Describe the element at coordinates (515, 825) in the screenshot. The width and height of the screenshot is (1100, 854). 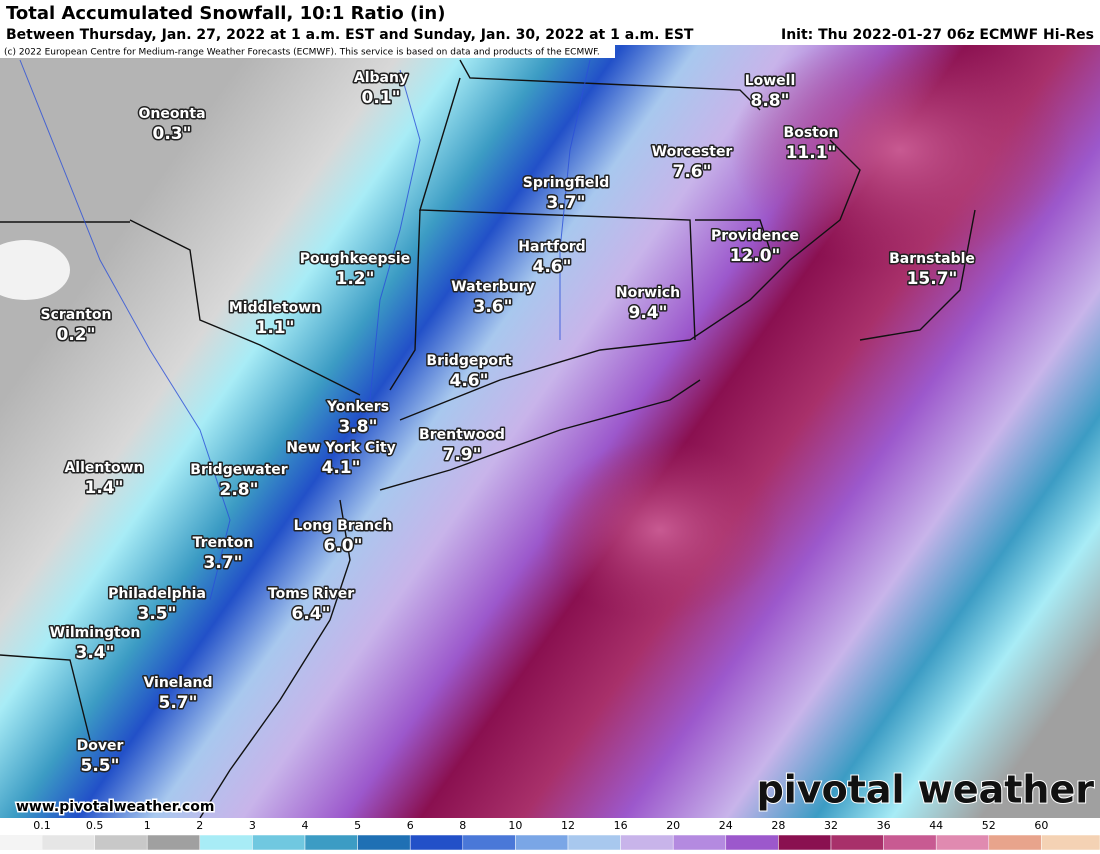
I see `colorbar-label: 10` at that location.